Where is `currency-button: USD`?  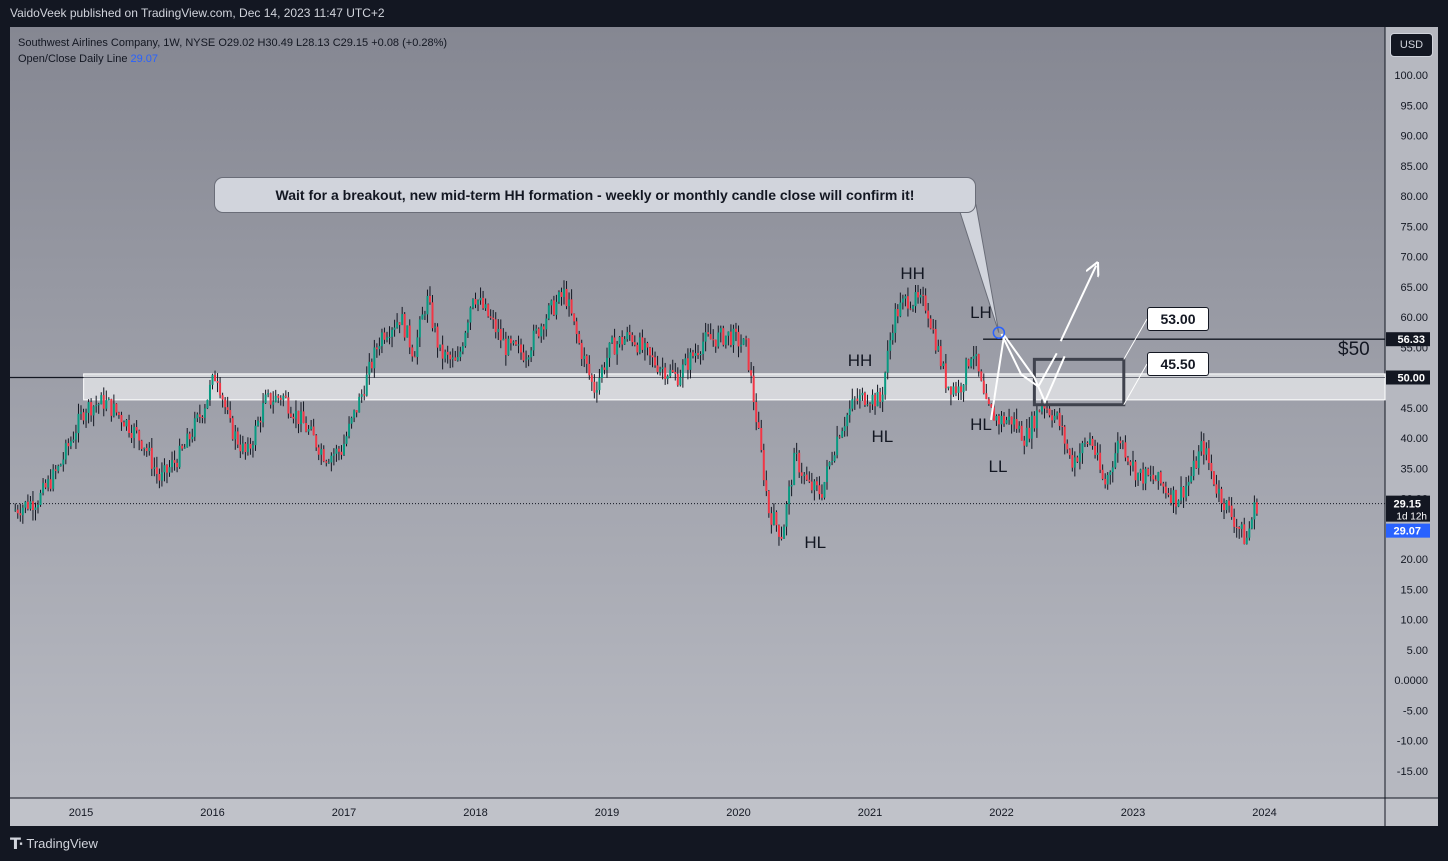 currency-button: USD is located at coordinates (1411, 45).